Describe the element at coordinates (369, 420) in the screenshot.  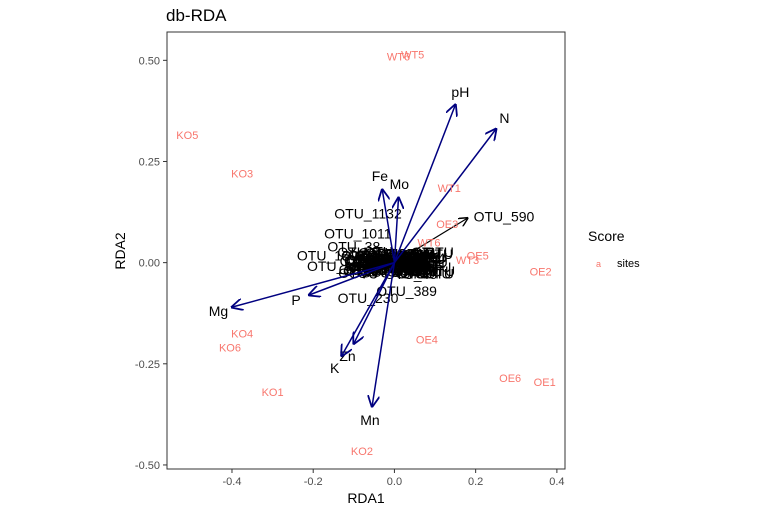
I see `env-label: Mn` at that location.